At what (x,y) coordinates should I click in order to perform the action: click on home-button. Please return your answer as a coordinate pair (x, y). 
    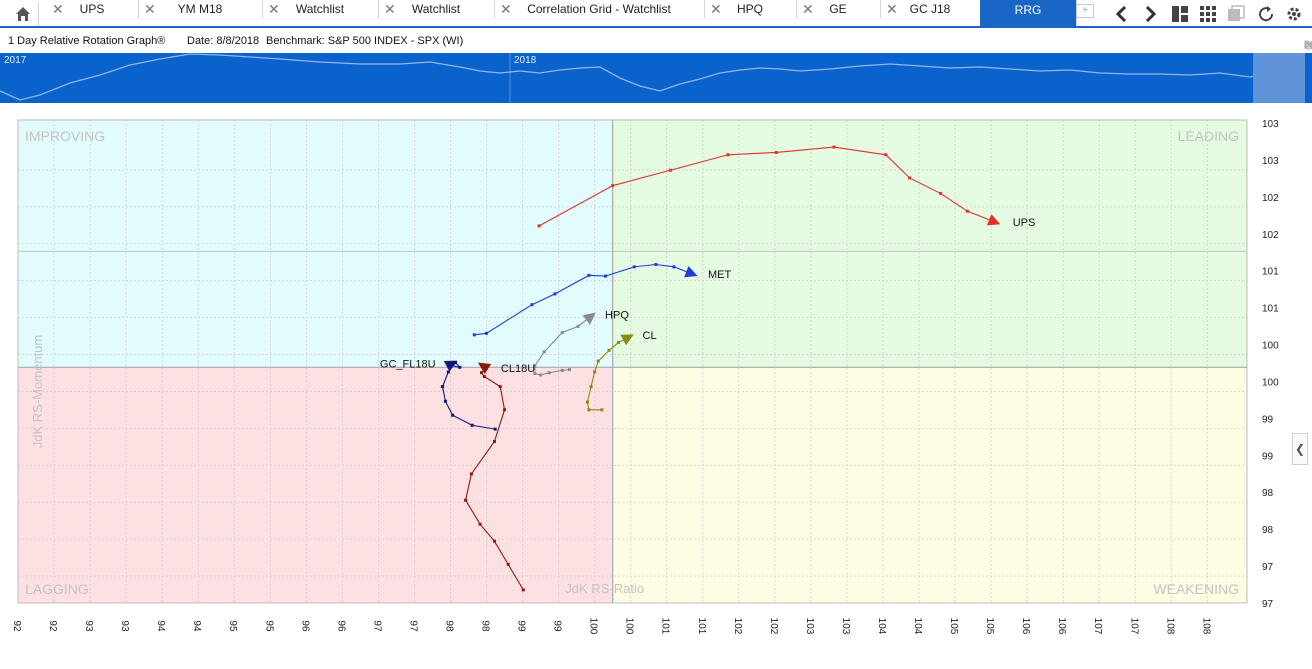
    Looking at the image, I should click on (23, 14).